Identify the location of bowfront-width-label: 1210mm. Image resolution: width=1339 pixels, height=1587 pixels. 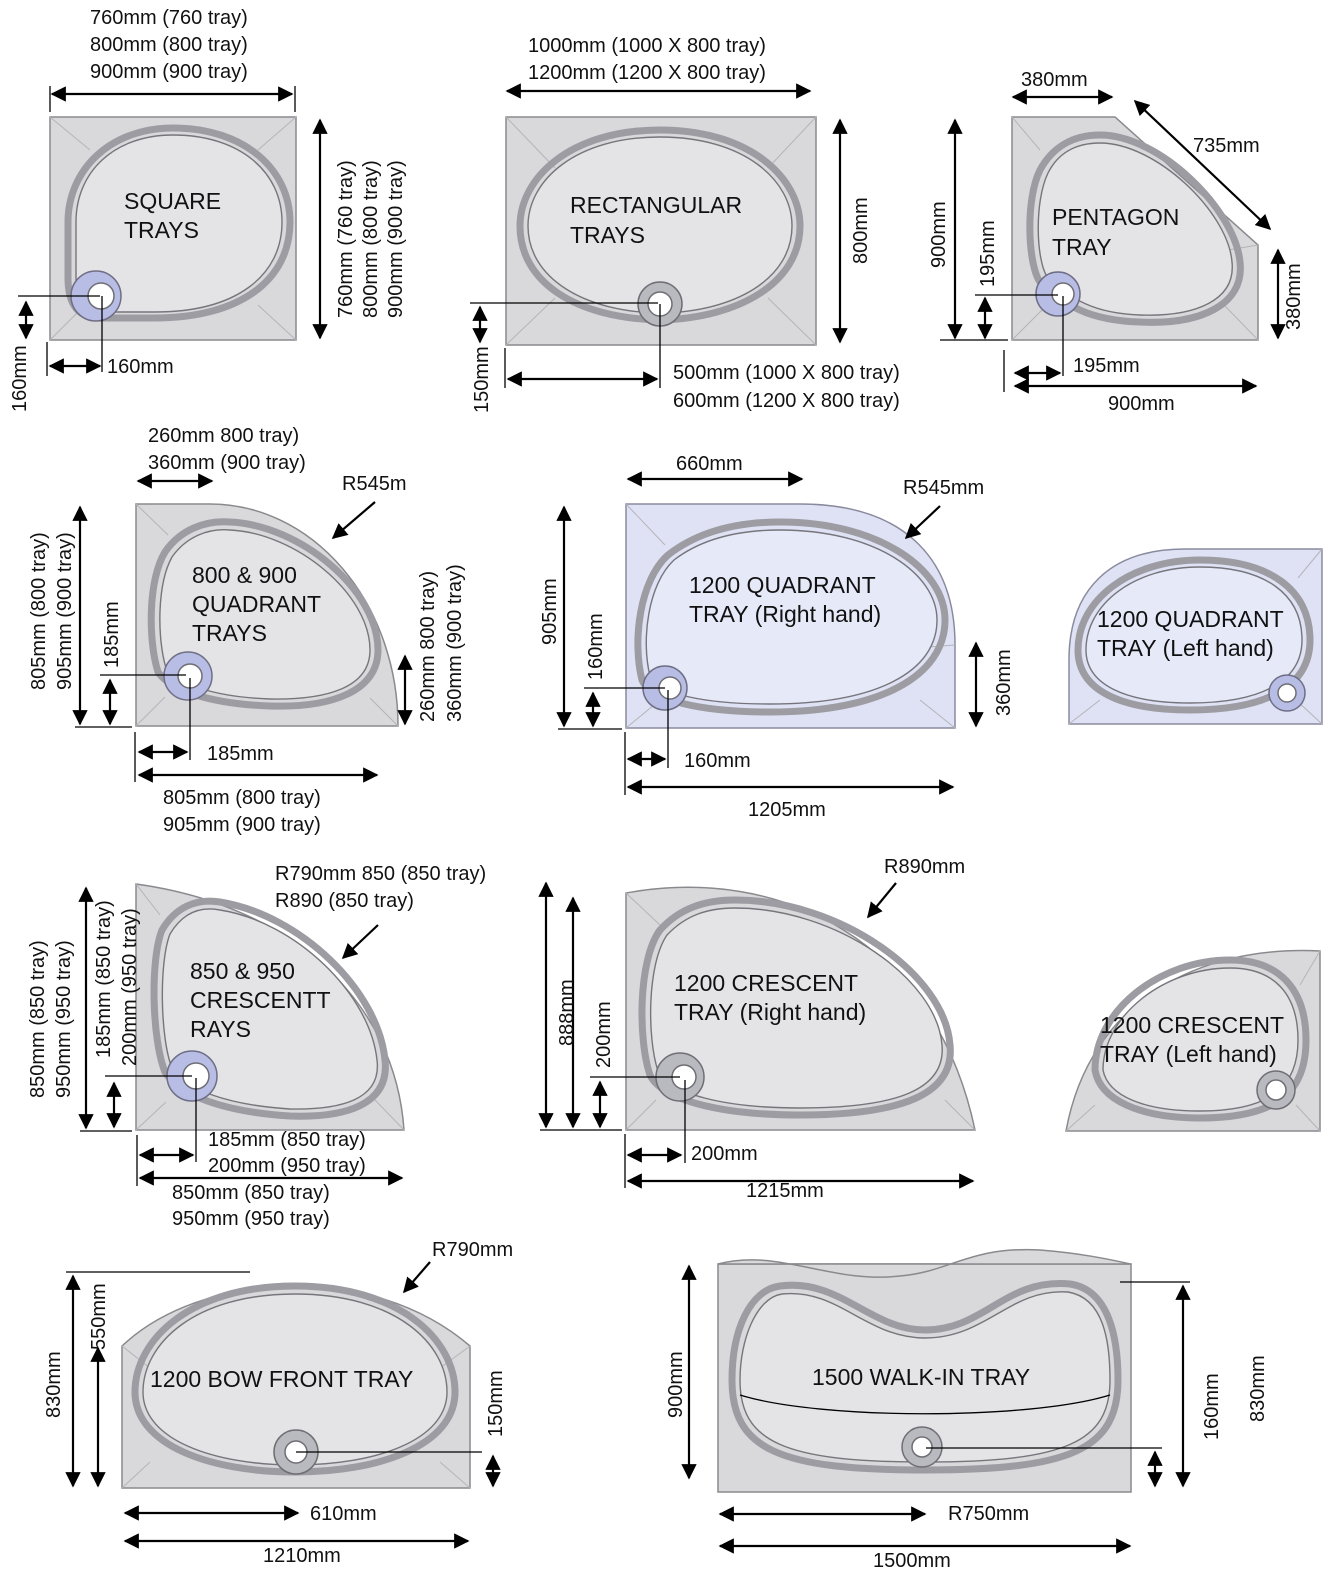
(302, 1556).